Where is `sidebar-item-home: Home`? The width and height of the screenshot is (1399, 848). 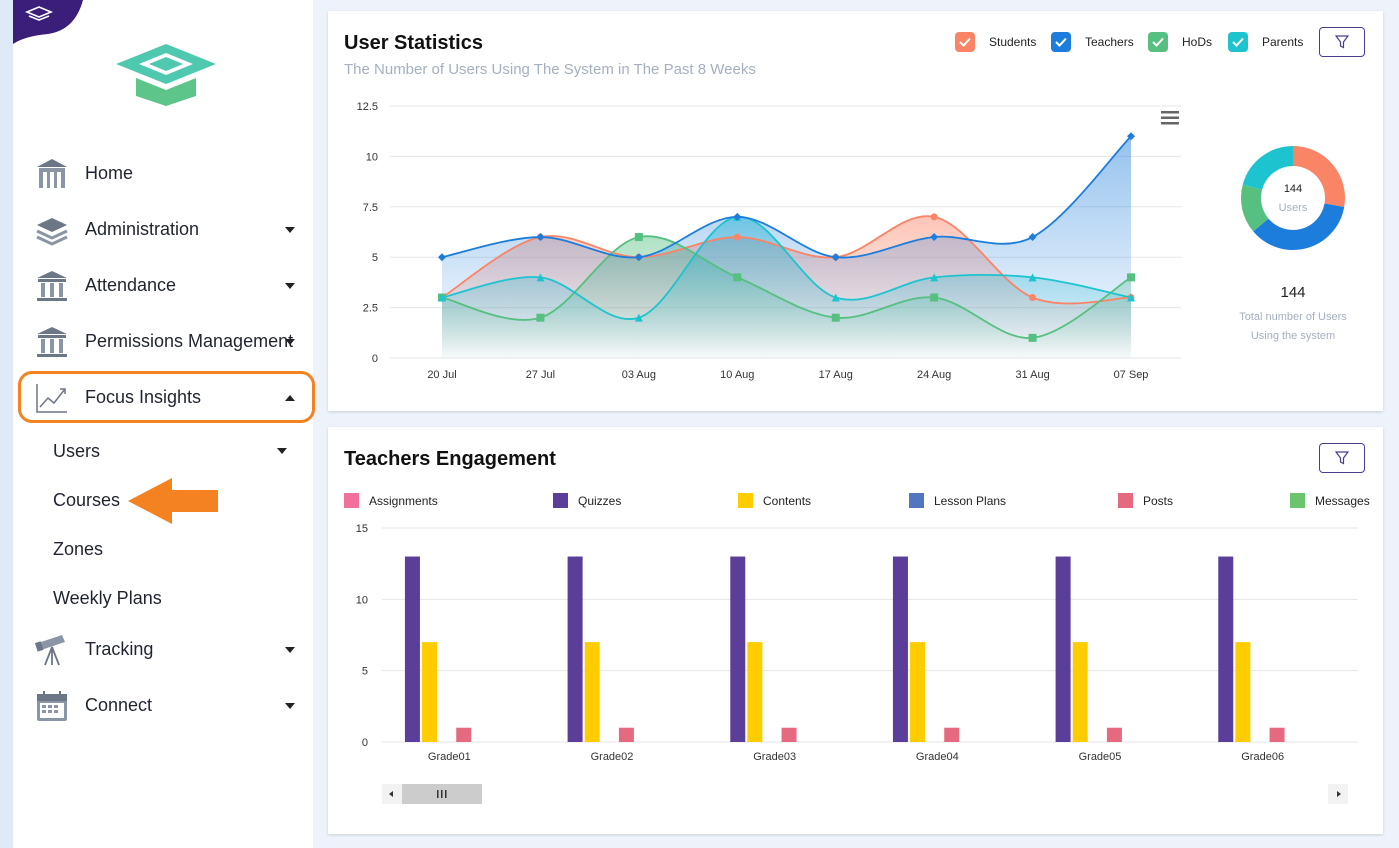
sidebar-item-home: Home is located at coordinates (175, 173).